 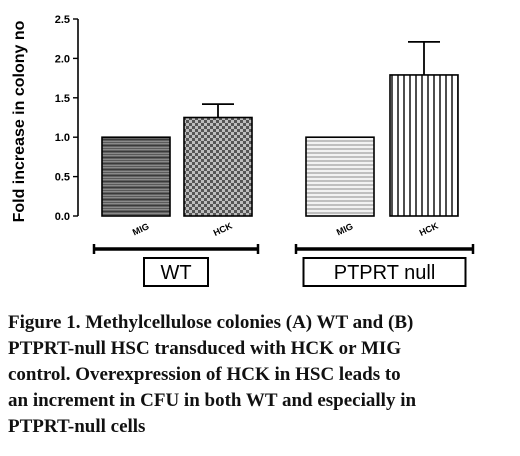 I want to click on y-tick-label: 0.5, so click(x=62, y=178).